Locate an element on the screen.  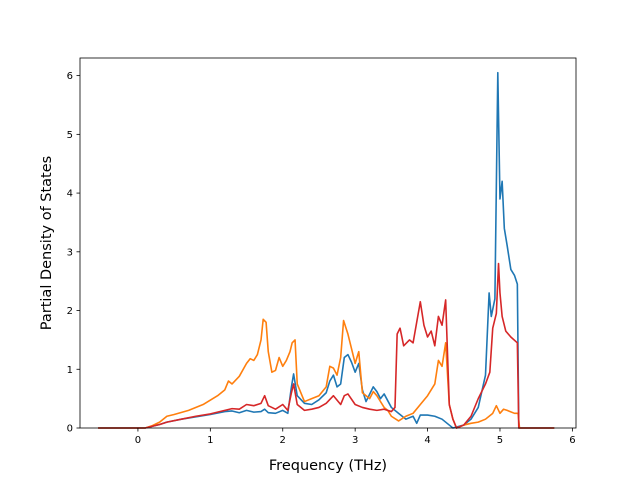
y-axis-label: Partial Density of States is located at coordinates (47, 243).